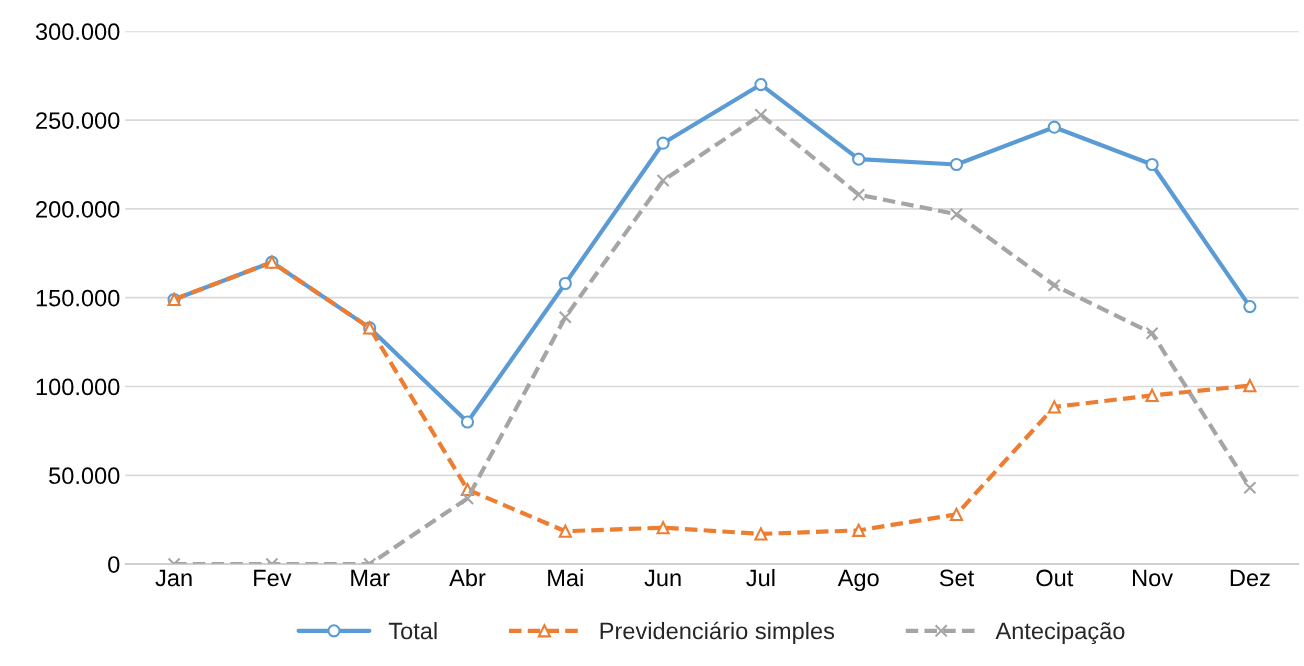  What do you see at coordinates (760, 577) in the screenshot?
I see `x-tick-label: Jul` at bounding box center [760, 577].